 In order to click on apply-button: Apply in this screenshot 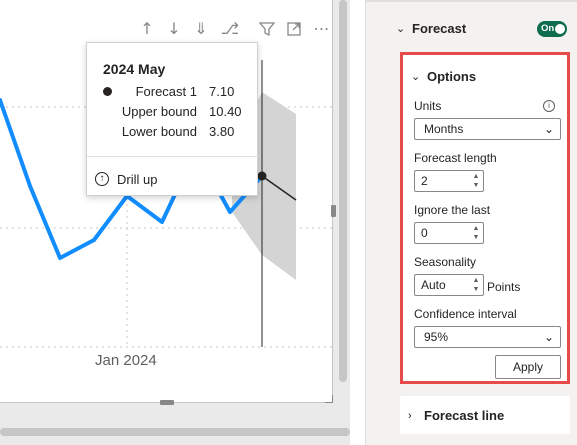, I will do `click(528, 367)`.